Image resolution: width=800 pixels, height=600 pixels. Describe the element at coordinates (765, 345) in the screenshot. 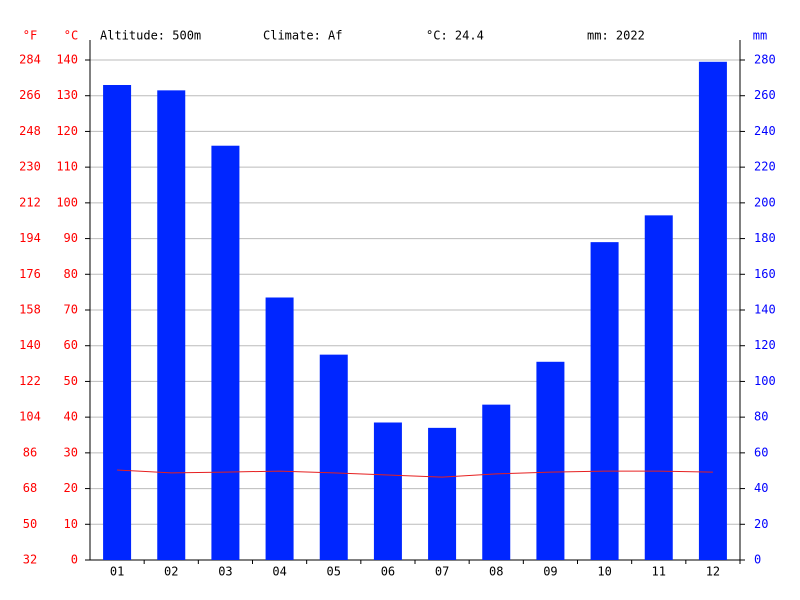

I see `y2-tick-label: 120` at that location.